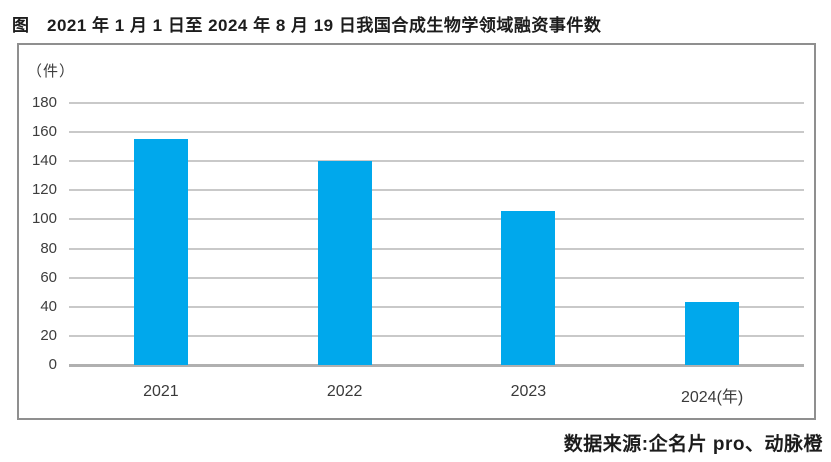  I want to click on y-tick-label-40: 40, so click(48, 306).